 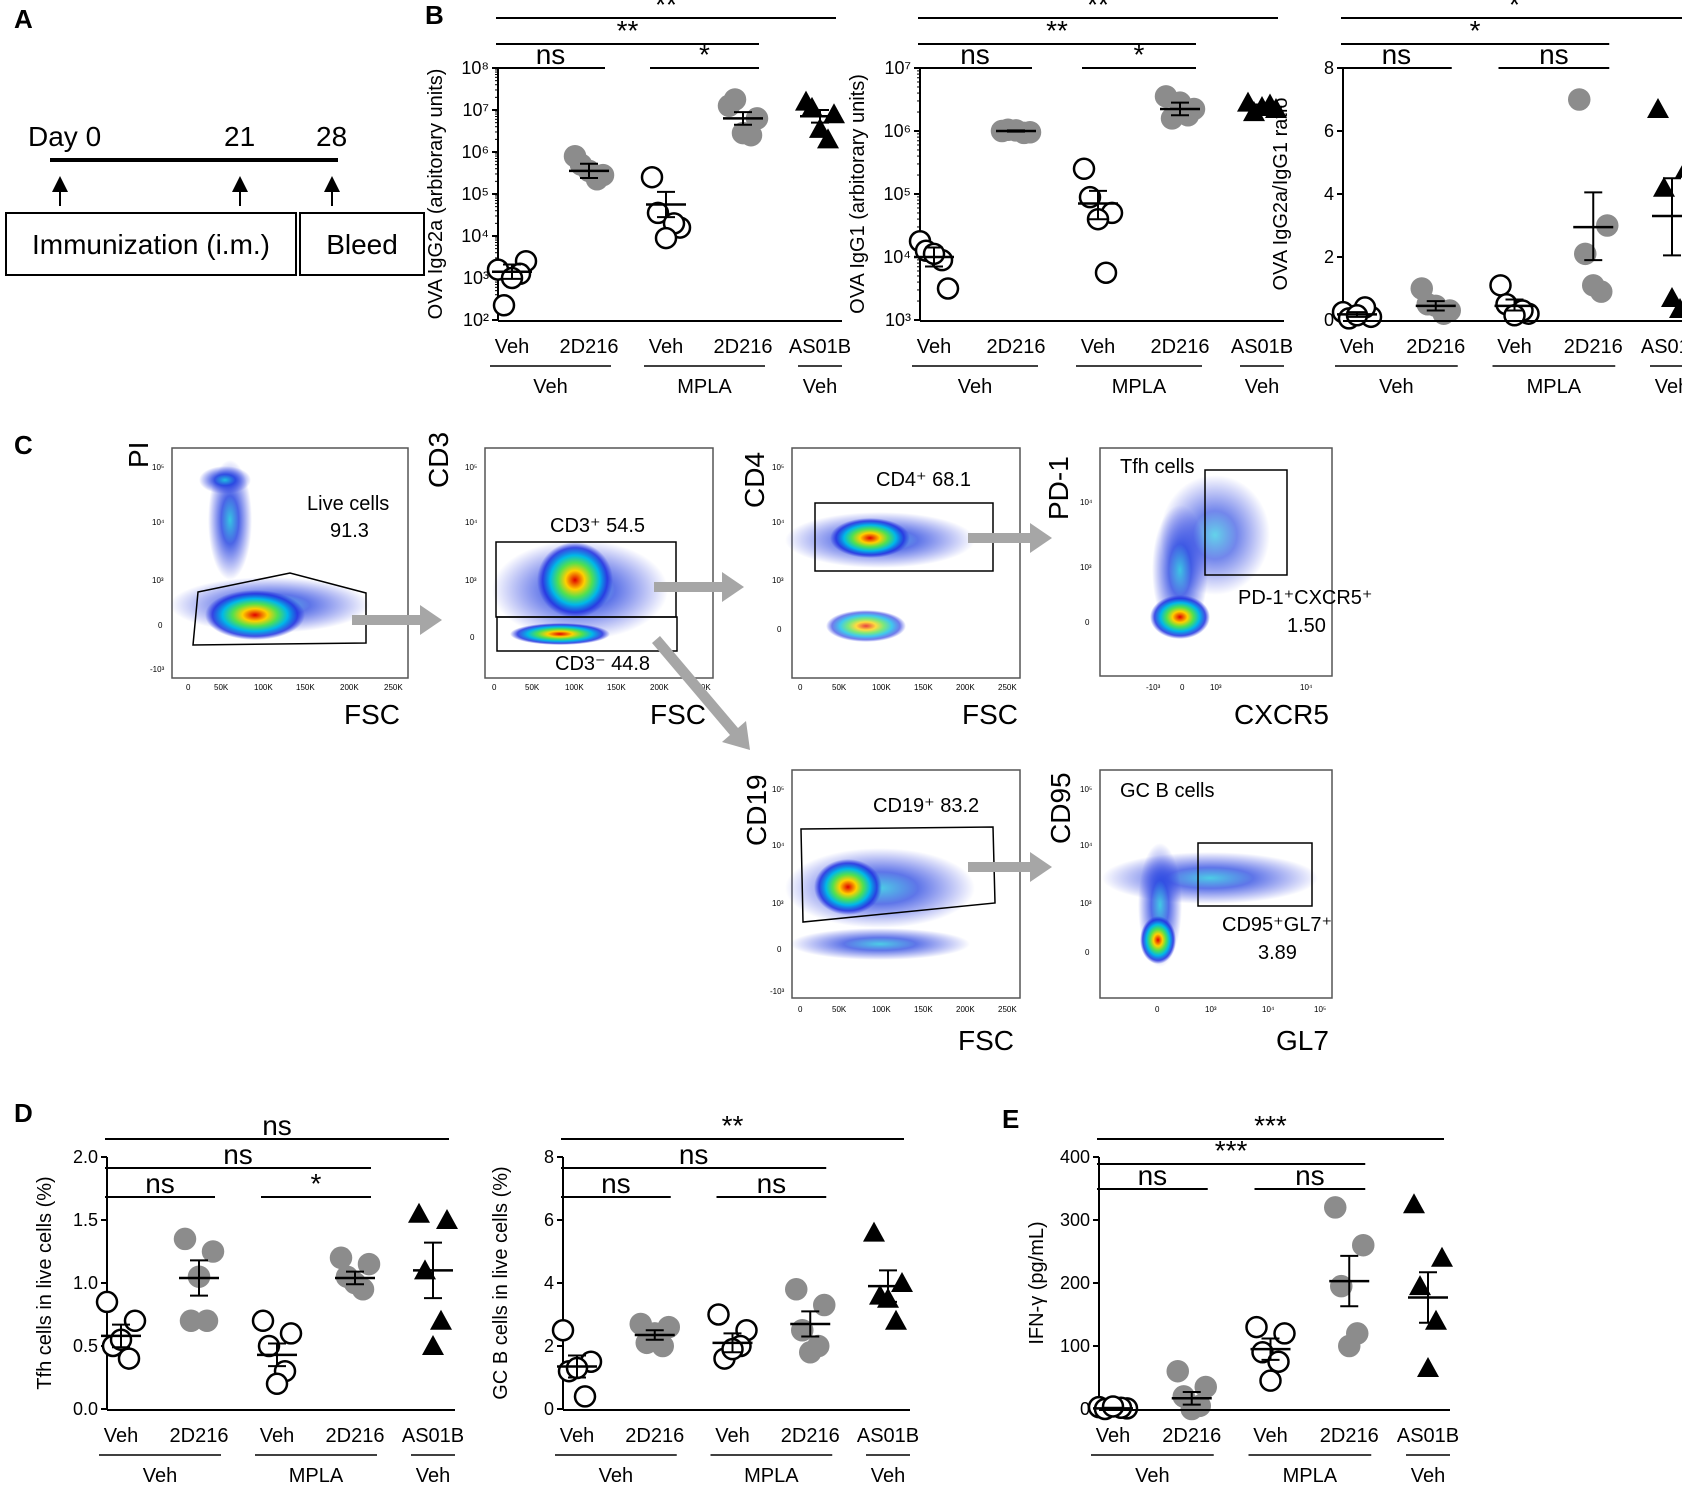 I want to click on flow-plot-gcb-xlabel: GL7, so click(x=1302, y=1040).